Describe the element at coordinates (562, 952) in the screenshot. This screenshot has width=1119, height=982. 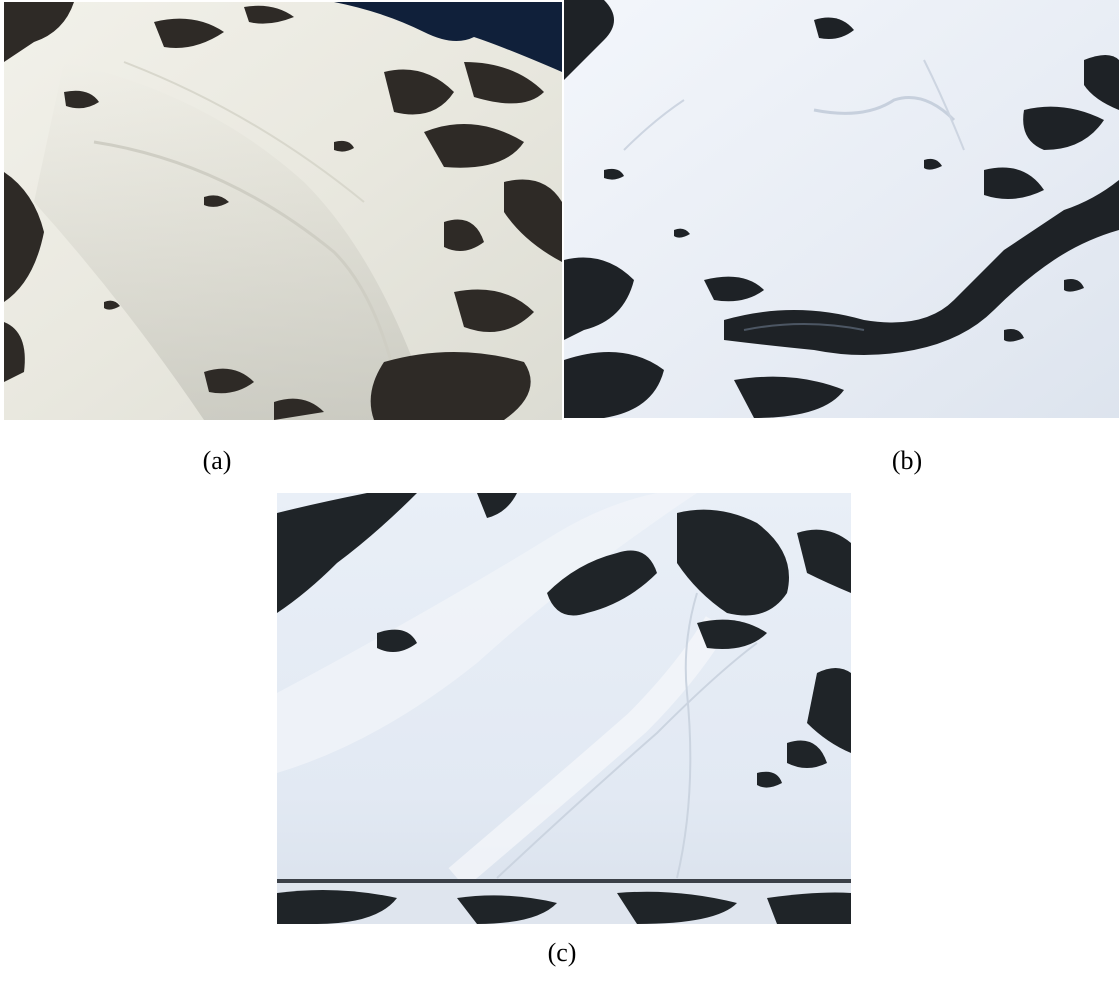
I see `panel-caption-c: (c)` at that location.